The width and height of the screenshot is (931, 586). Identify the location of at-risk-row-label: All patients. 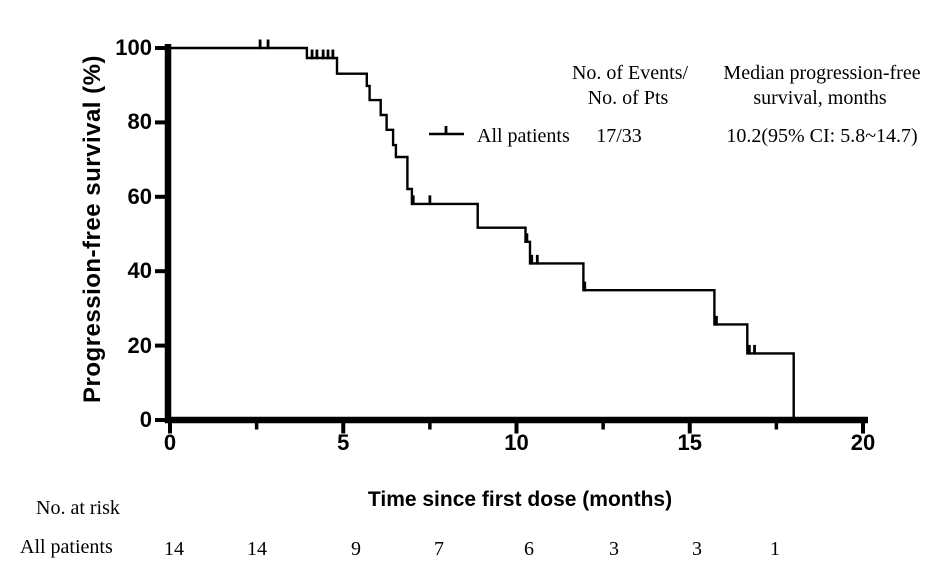
(66, 547).